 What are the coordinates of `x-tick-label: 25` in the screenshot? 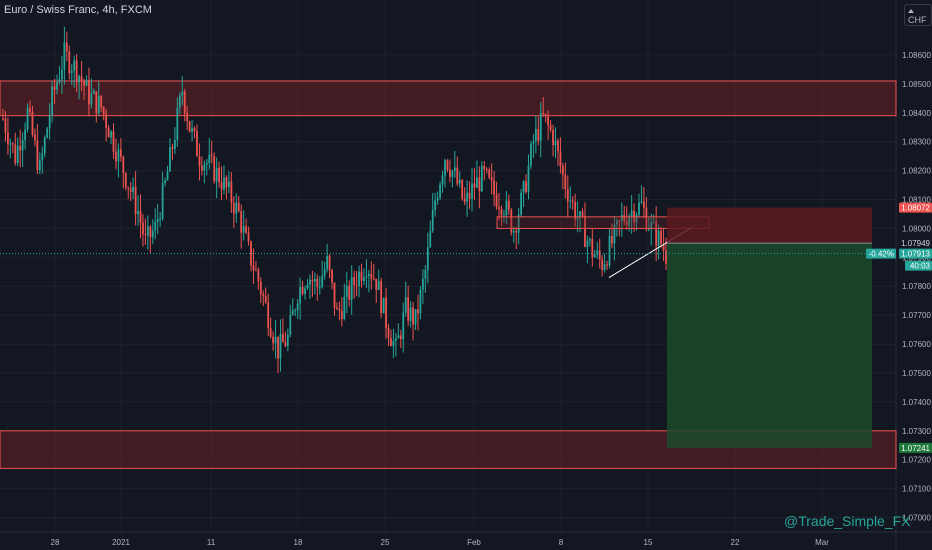 It's located at (385, 542).